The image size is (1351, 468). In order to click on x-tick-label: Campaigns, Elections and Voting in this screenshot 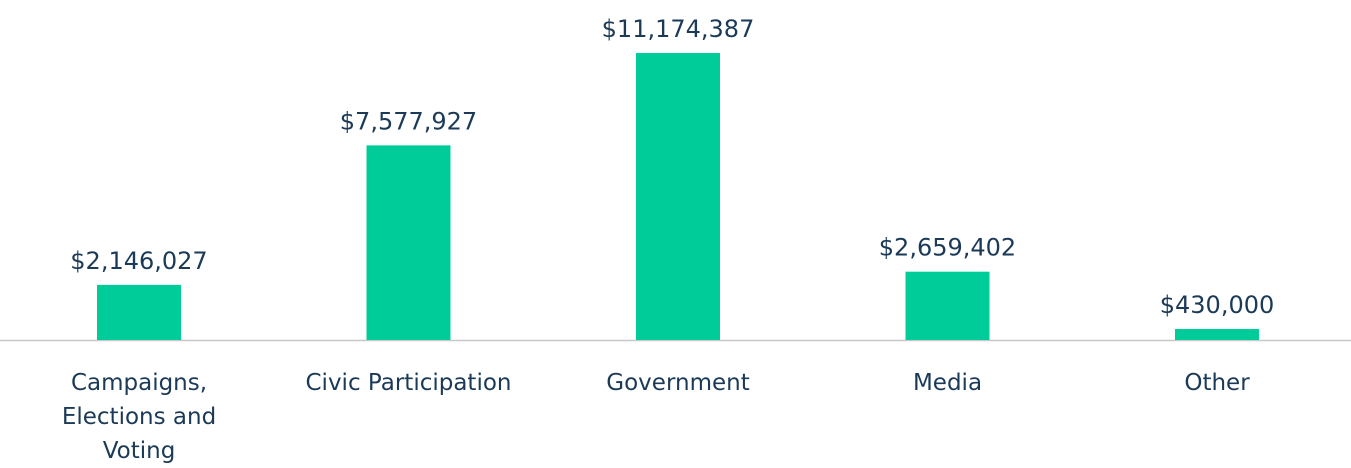, I will do `click(139, 417)`.